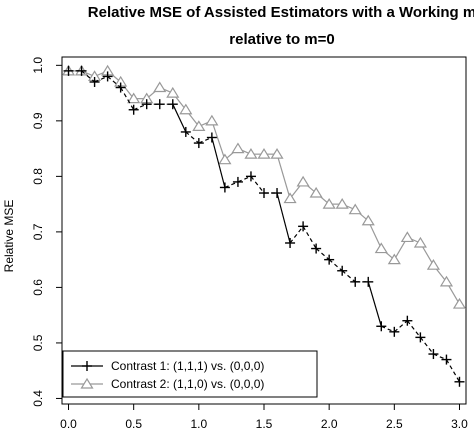 This screenshot has width=474, height=432. What do you see at coordinates (329, 424) in the screenshot?
I see `x-tick-label: 2.0` at bounding box center [329, 424].